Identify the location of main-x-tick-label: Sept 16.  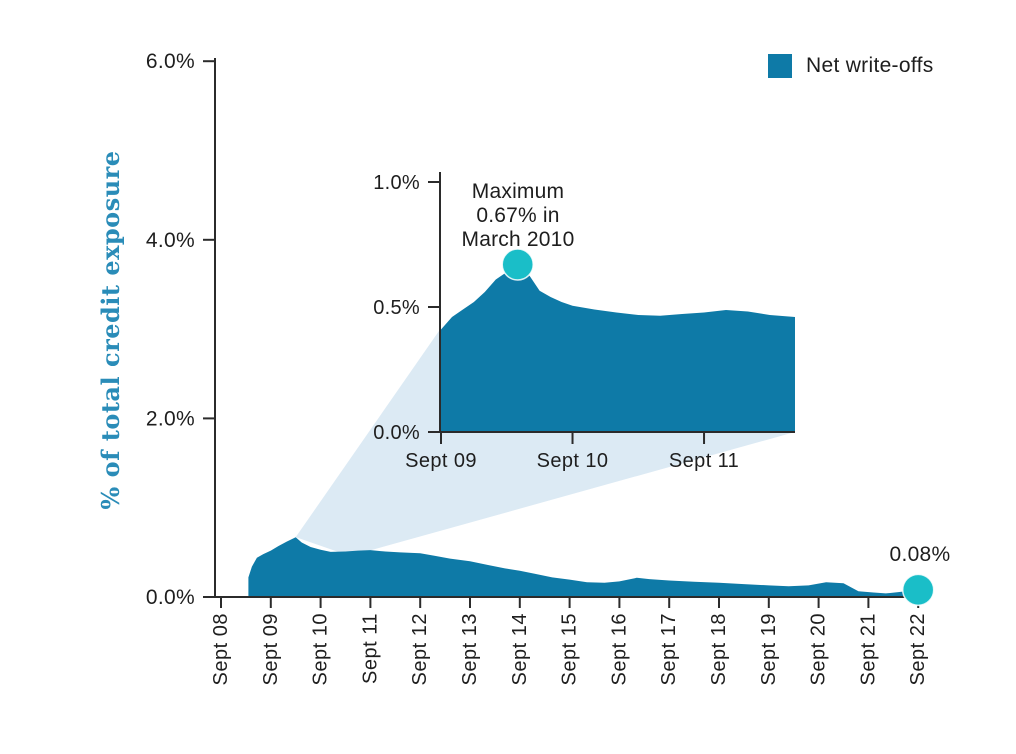
(619, 649).